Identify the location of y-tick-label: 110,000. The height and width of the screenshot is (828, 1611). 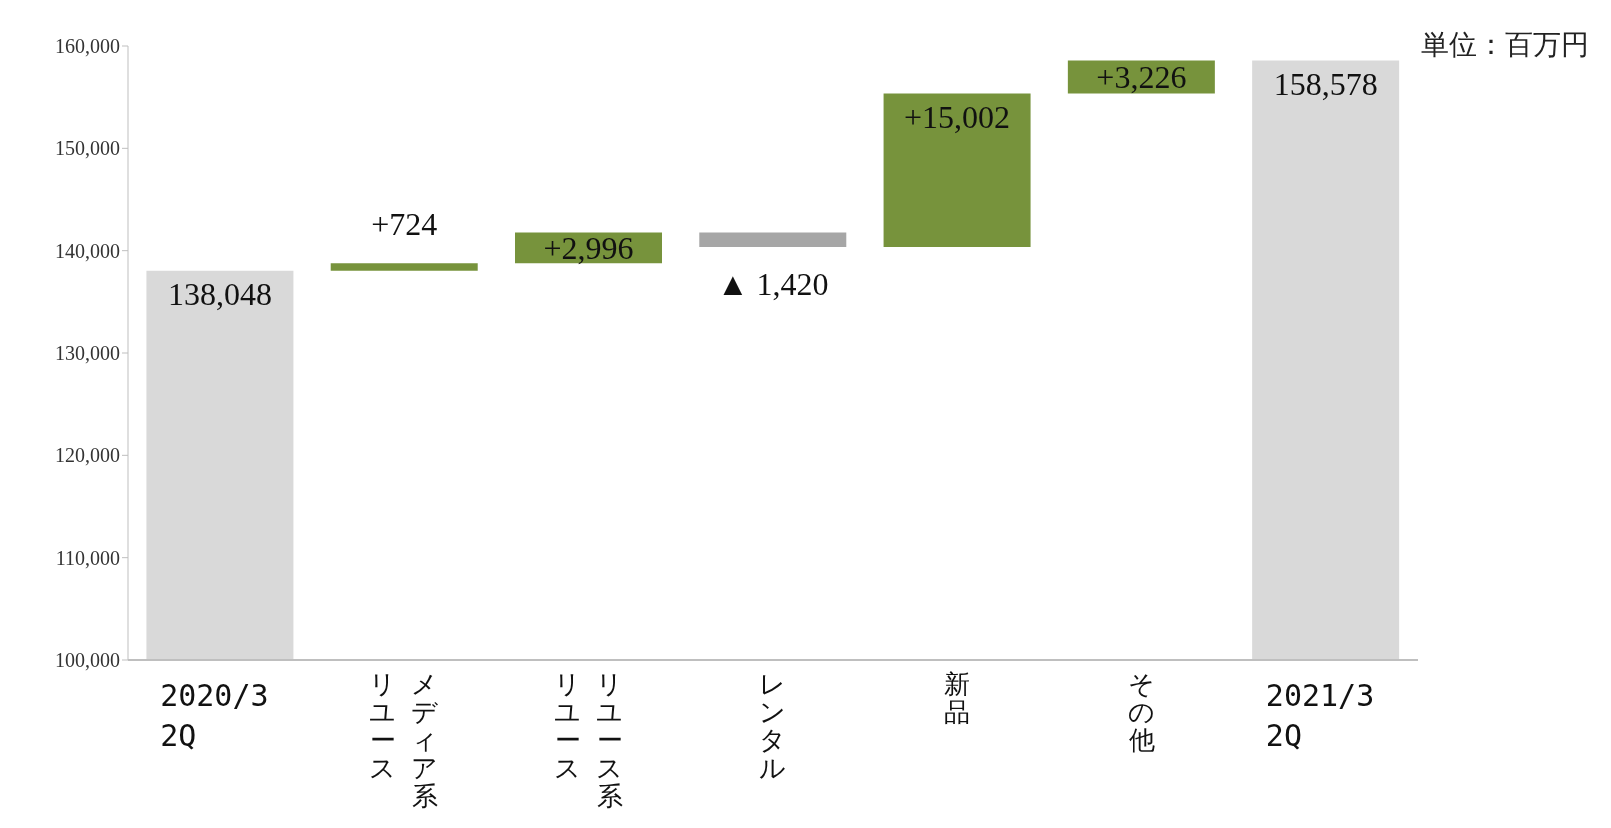
(87, 557).